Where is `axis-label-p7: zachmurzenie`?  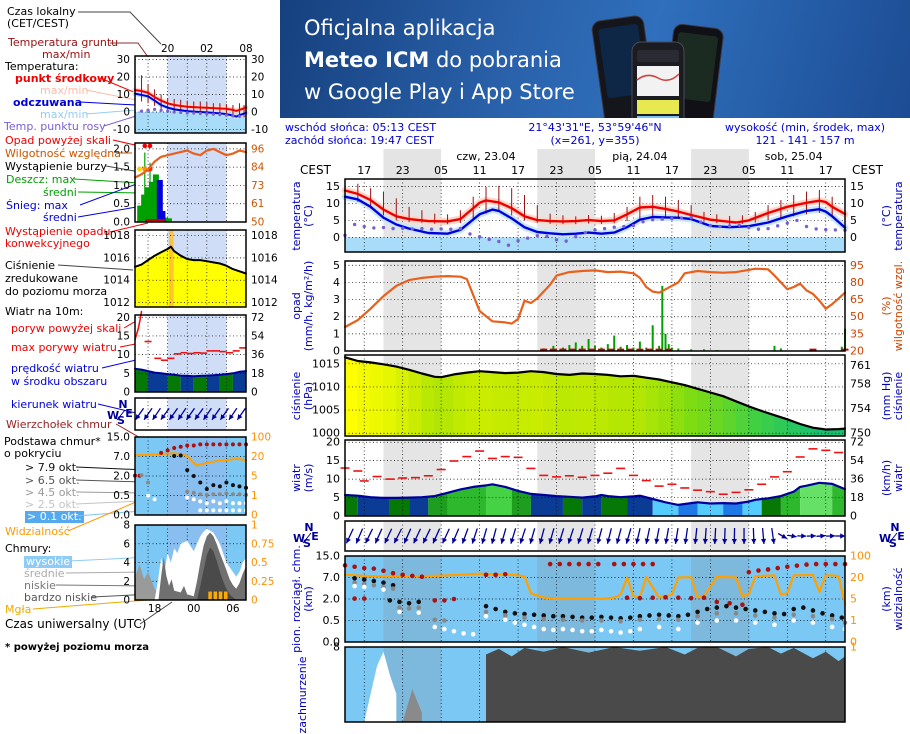
axis-label-p7: zachmurzenie is located at coordinates (303, 694).